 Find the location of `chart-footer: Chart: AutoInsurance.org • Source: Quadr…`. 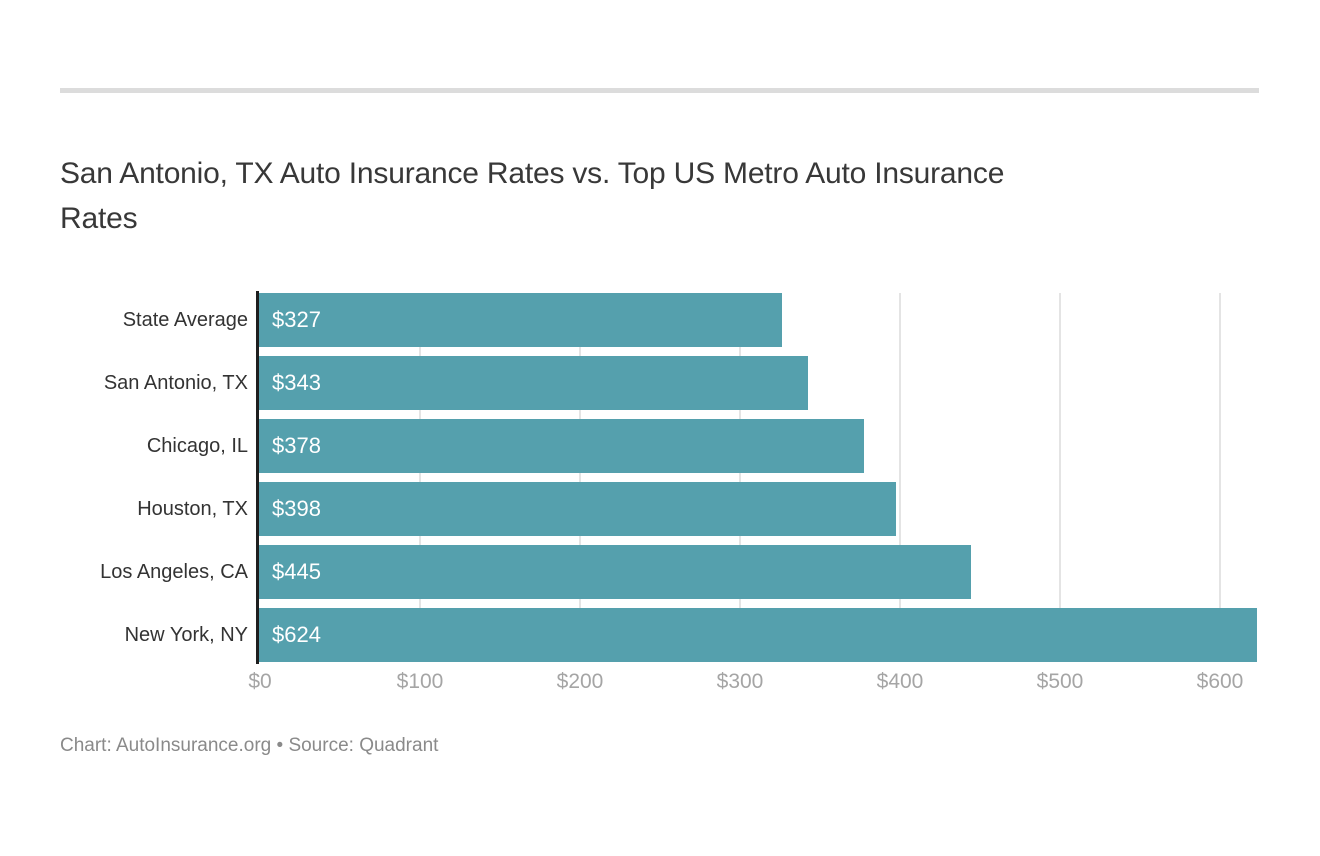

chart-footer: Chart: AutoInsurance.org • Source: Quadr… is located at coordinates (249, 745).